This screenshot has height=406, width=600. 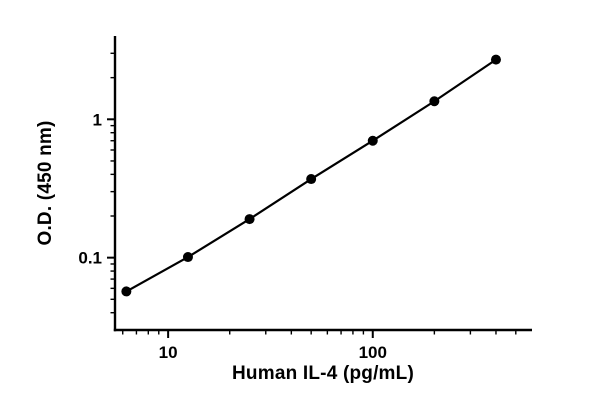 What do you see at coordinates (323, 373) in the screenshot?
I see `x-axis-label: Human IL-4 (pg/mL)` at bounding box center [323, 373].